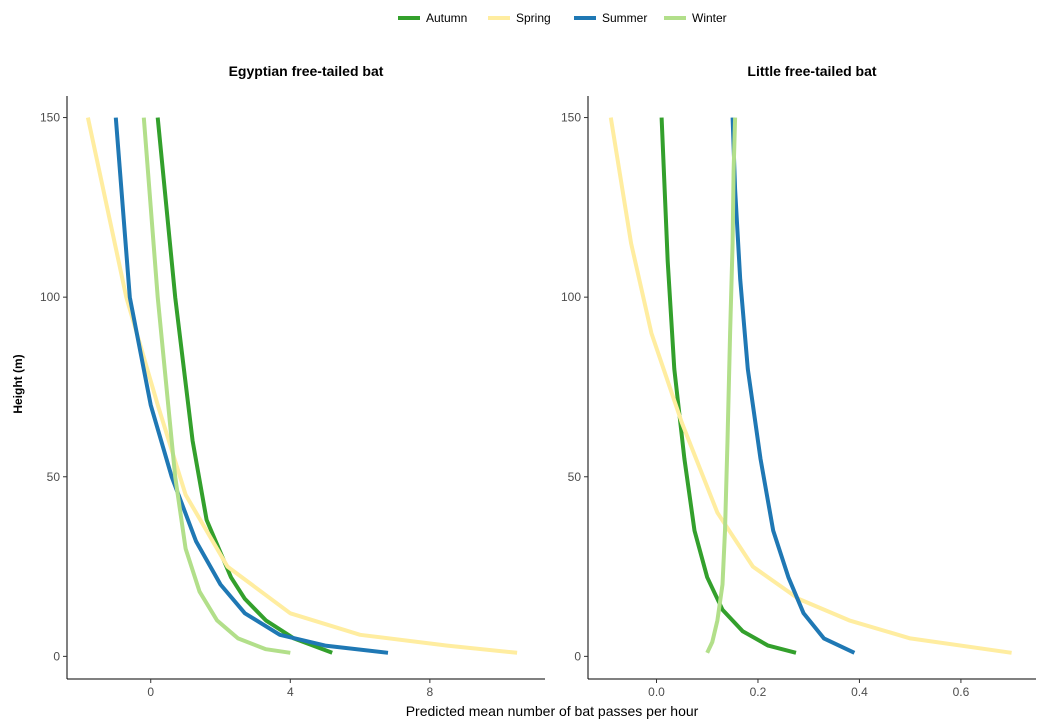 The height and width of the screenshot is (724, 1049). What do you see at coordinates (150, 692) in the screenshot?
I see `x-tick-label: 0` at bounding box center [150, 692].